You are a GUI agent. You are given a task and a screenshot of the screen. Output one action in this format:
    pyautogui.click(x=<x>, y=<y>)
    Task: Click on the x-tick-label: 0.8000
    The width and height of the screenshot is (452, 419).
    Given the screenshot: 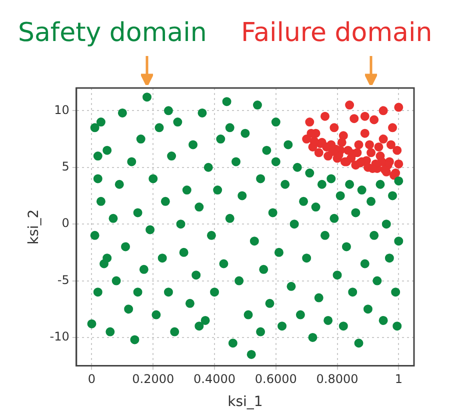 What is the action you would take?
    pyautogui.click(x=337, y=379)
    